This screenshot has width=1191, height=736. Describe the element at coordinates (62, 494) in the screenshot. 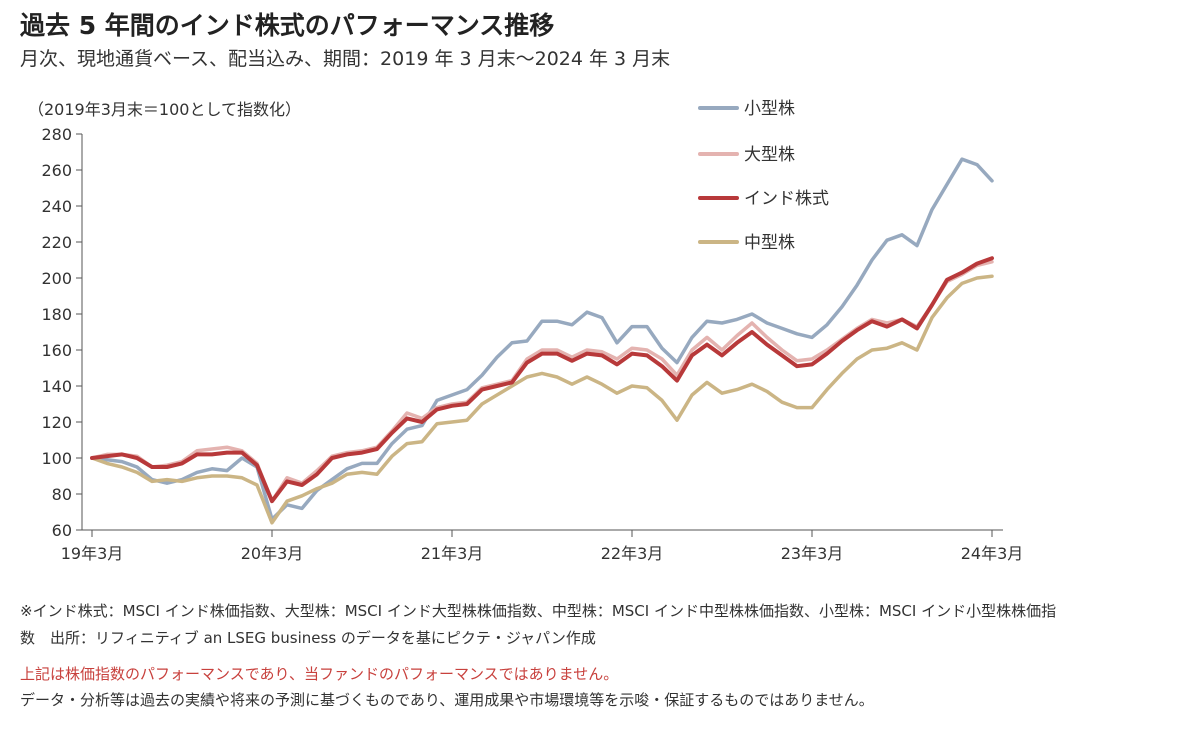

I see `y-tick-label: 80` at that location.